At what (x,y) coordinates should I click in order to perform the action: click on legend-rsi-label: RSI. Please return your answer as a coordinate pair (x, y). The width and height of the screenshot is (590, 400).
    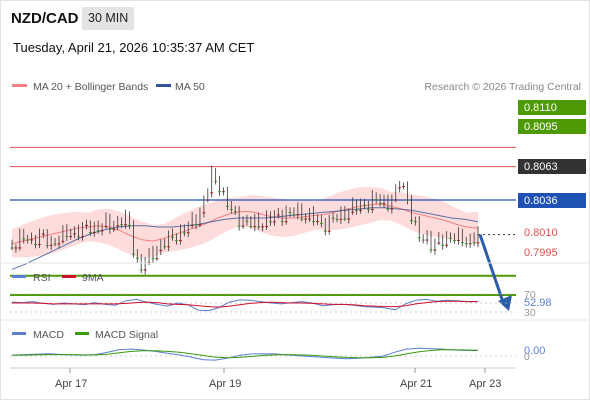
    Looking at the image, I should click on (42, 278).